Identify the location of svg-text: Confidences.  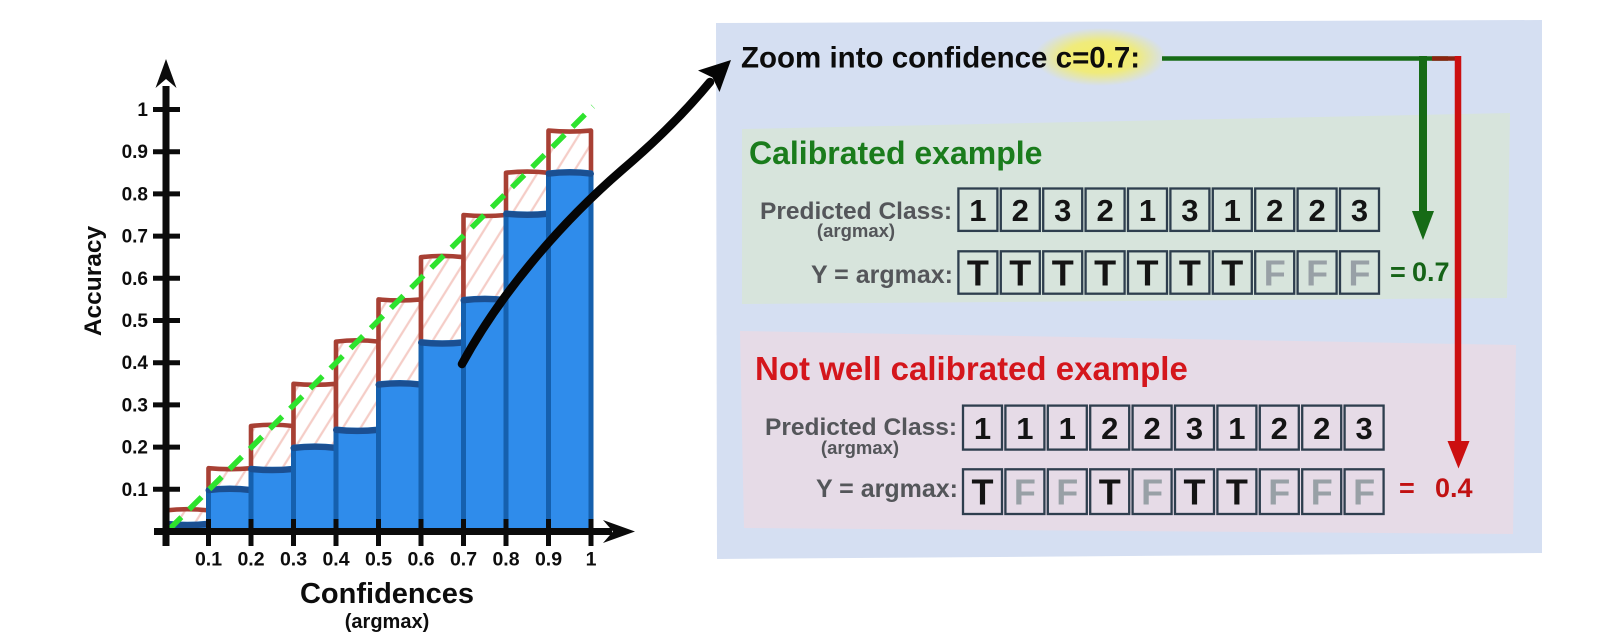
(387, 594).